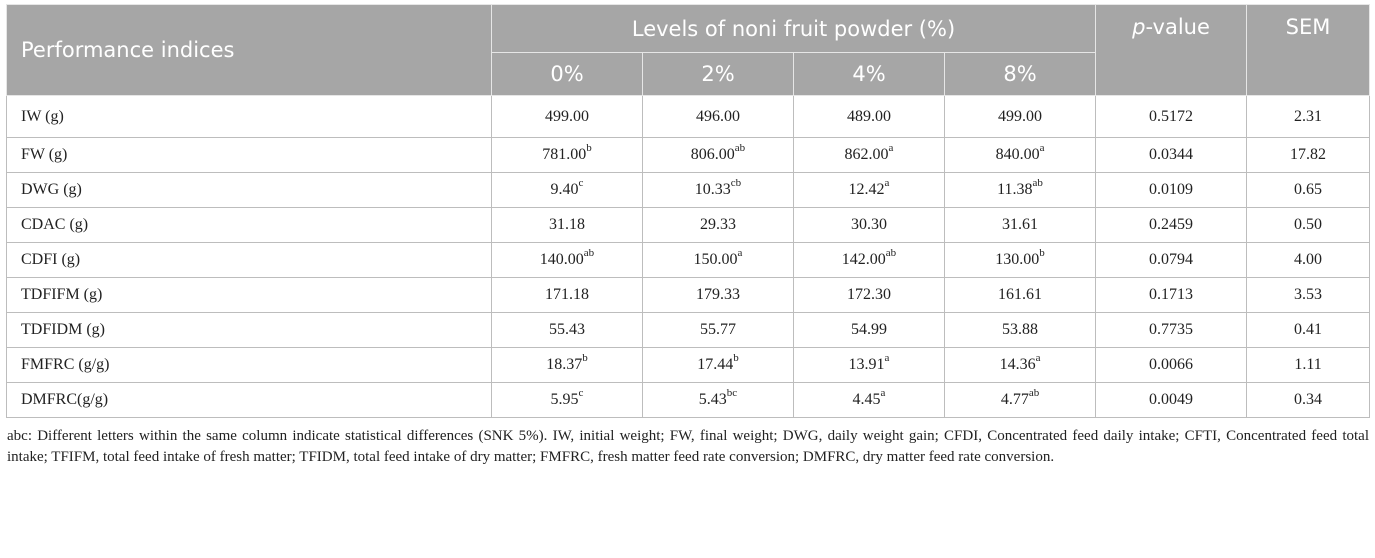  I want to click on table-cell: 14.36a, so click(1020, 365).